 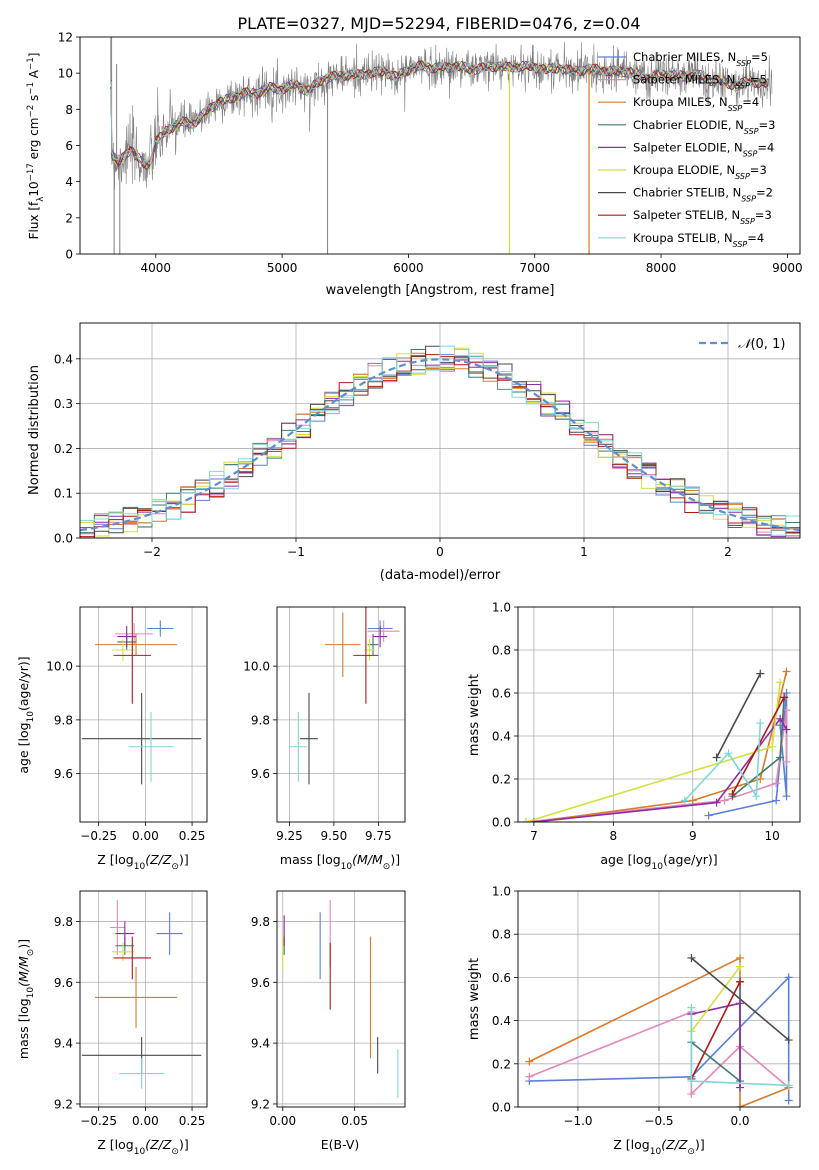 What do you see at coordinates (31, 88) in the screenshot?
I see `spectrum-ylabel-part: −1` at bounding box center [31, 88].